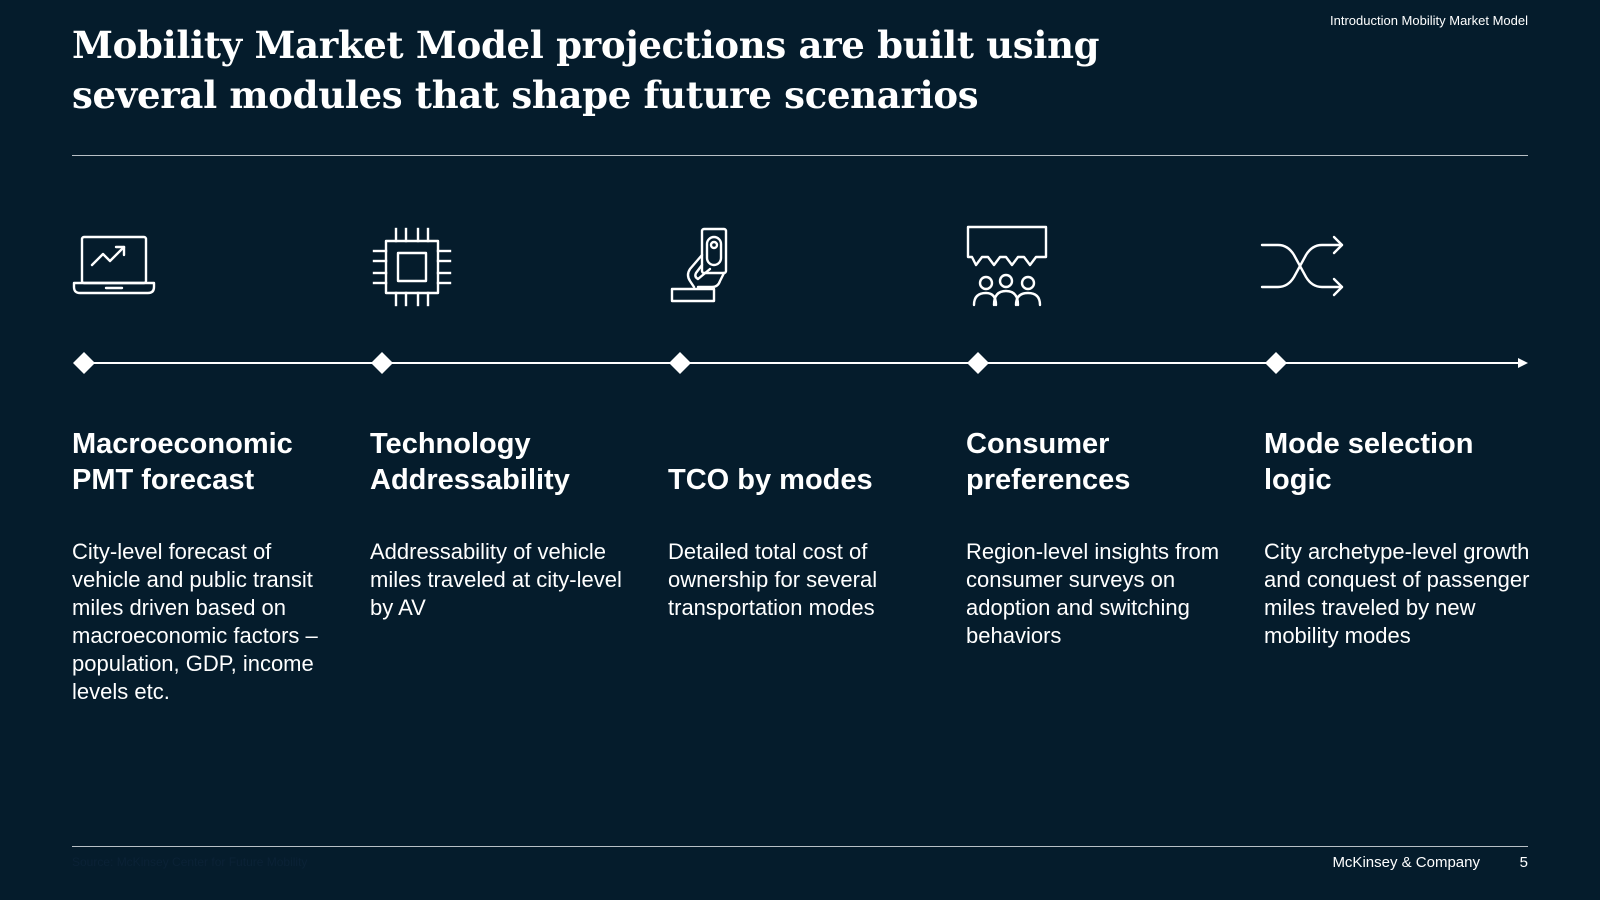 The image size is (1600, 900). Describe the element at coordinates (114, 267) in the screenshot. I see `laptop-chart-icon` at that location.